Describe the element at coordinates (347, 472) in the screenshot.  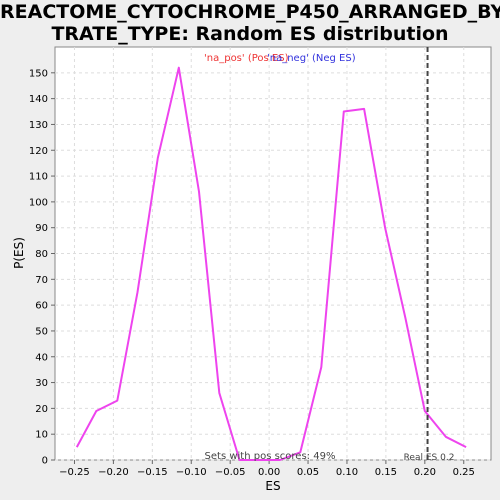
I see `x-tick-label: 0.10` at that location.